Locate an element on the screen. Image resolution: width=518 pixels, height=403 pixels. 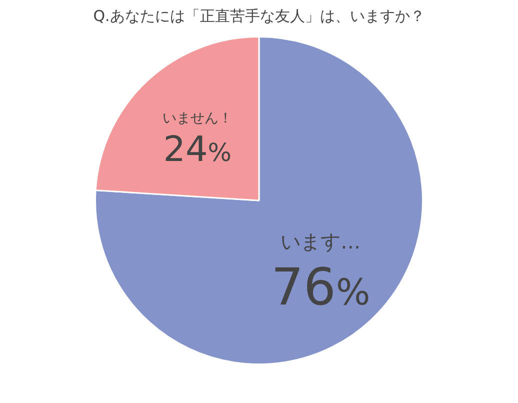
data-label: 76% is located at coordinates (320, 288).